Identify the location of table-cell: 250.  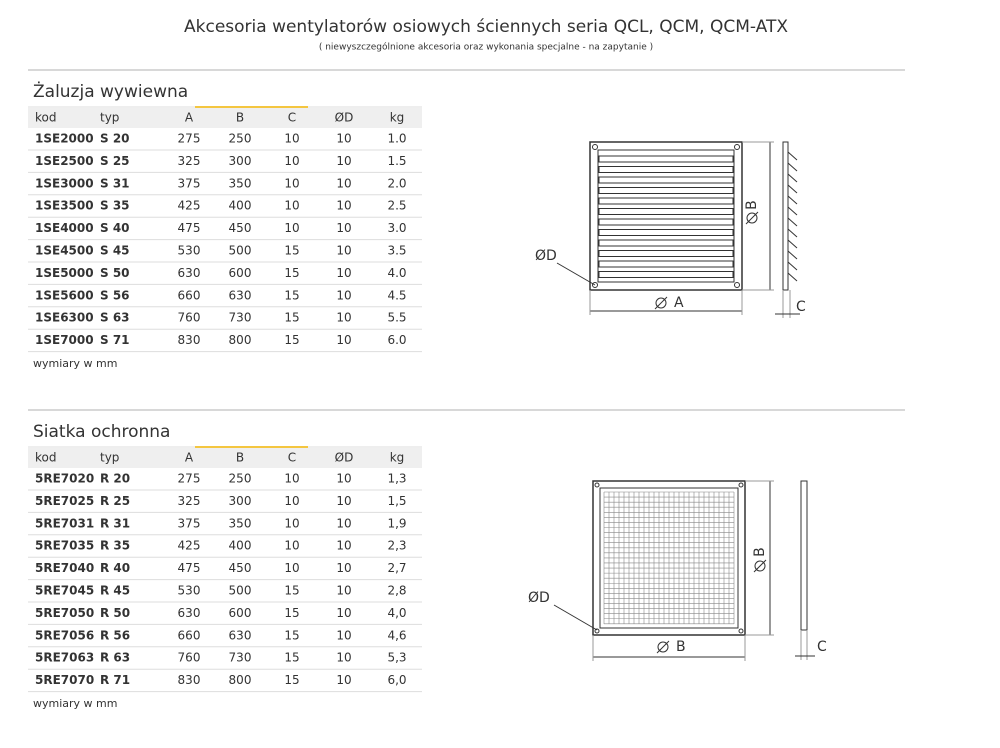
(240, 479).